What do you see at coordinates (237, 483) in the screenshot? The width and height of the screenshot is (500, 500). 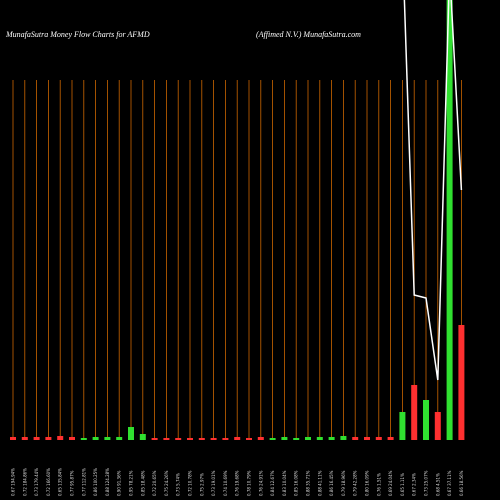 I see `x-tick-label: 0.76 19.68%` at bounding box center [237, 483].